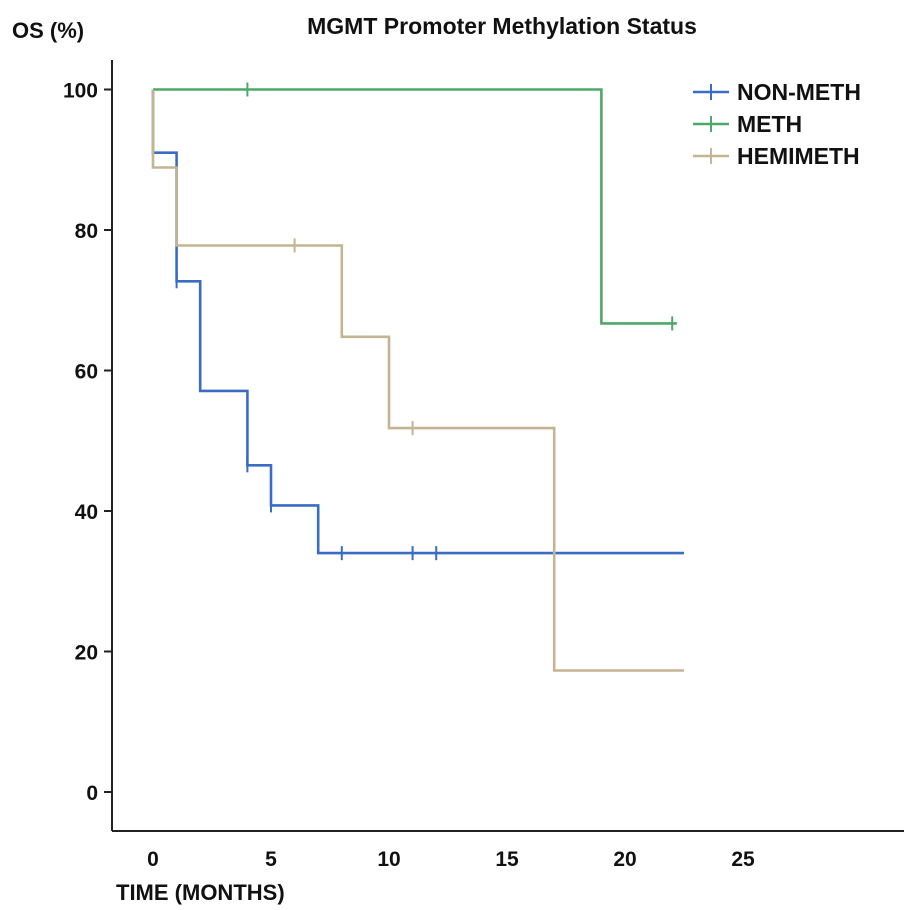 The width and height of the screenshot is (904, 910). Describe the element at coordinates (48, 30) in the screenshot. I see `y-axis-title: OS (%)` at that location.